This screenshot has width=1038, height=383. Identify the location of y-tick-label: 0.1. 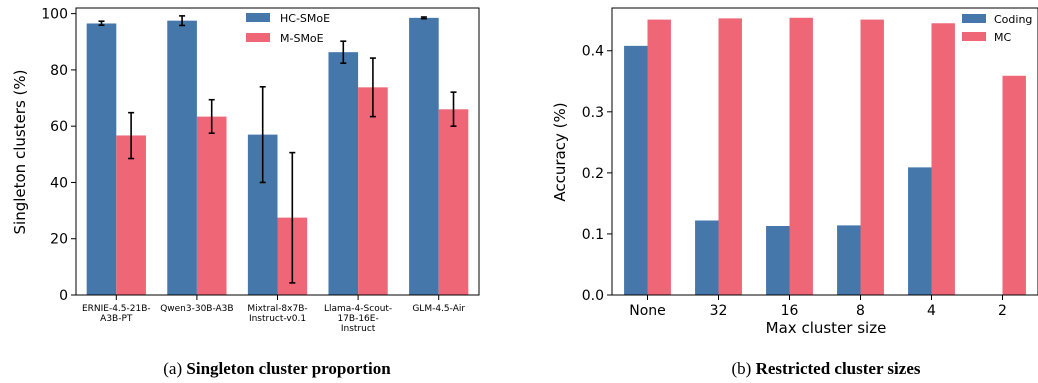
(593, 235).